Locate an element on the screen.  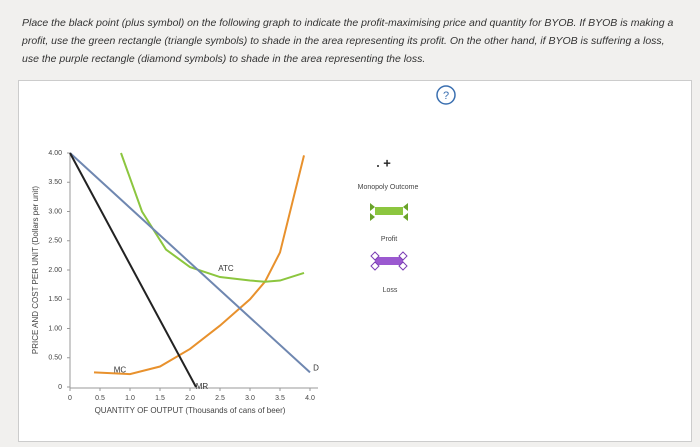
x-tick-label: 2.0 is located at coordinates (190, 398).